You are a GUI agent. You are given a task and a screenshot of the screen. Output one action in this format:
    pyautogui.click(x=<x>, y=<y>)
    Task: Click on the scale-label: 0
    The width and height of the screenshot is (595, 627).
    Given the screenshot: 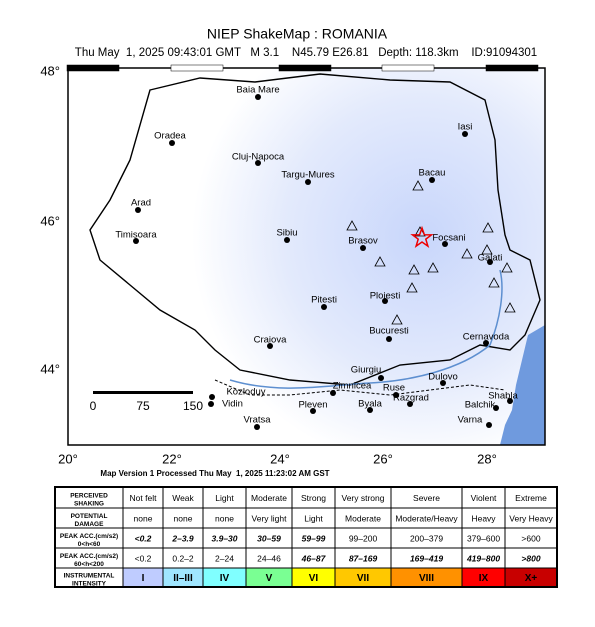 What is the action you would take?
    pyautogui.click(x=93, y=406)
    